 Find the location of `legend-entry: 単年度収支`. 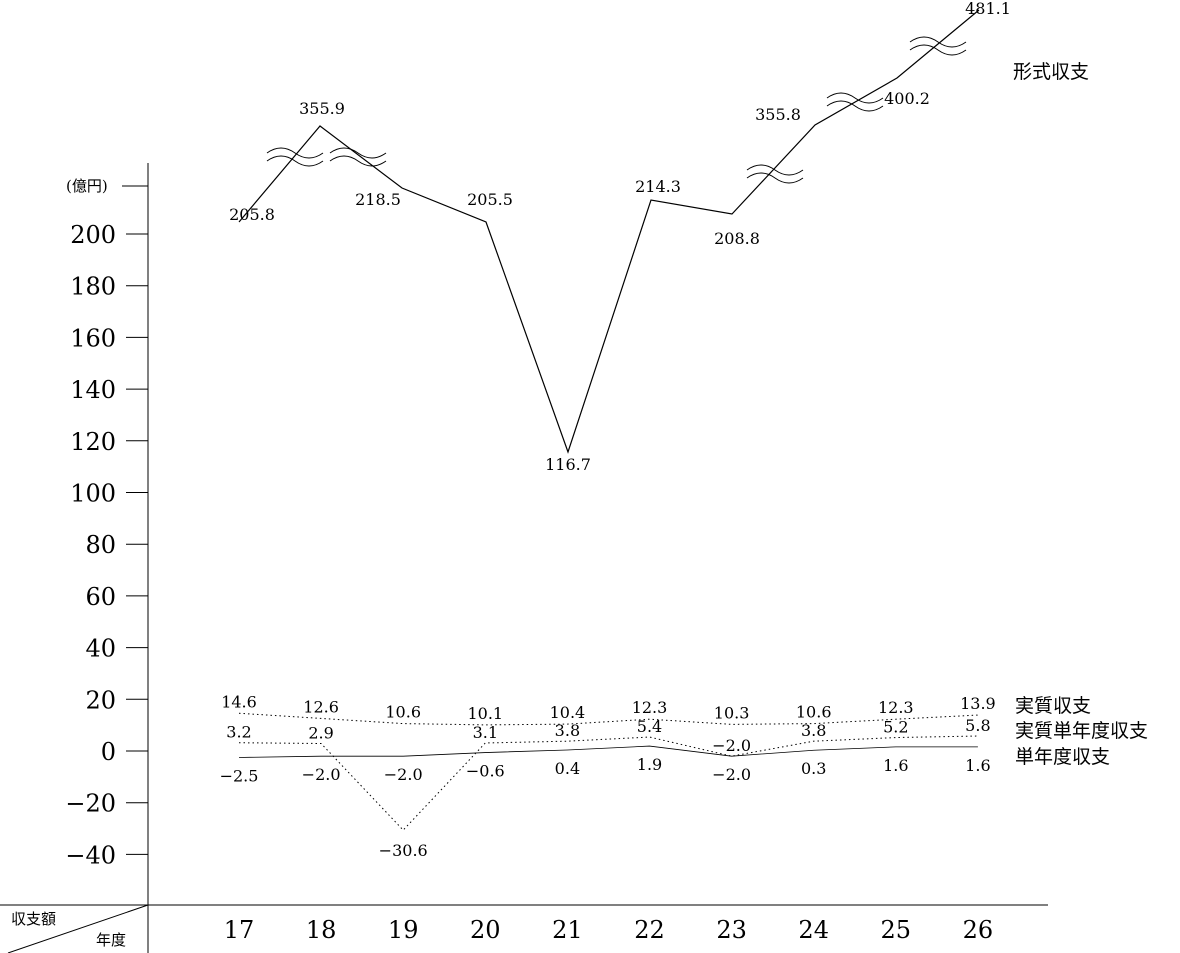

legend-entry: 単年度収支 is located at coordinates (1062, 757).